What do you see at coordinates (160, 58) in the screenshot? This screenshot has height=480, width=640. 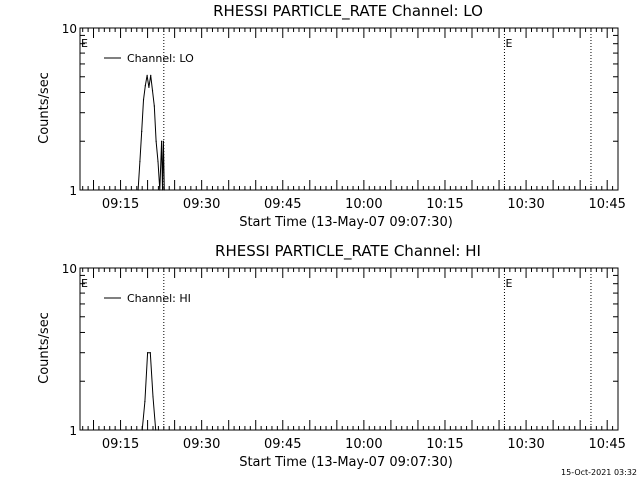 I see `legend-label: Channel: LO` at bounding box center [160, 58].